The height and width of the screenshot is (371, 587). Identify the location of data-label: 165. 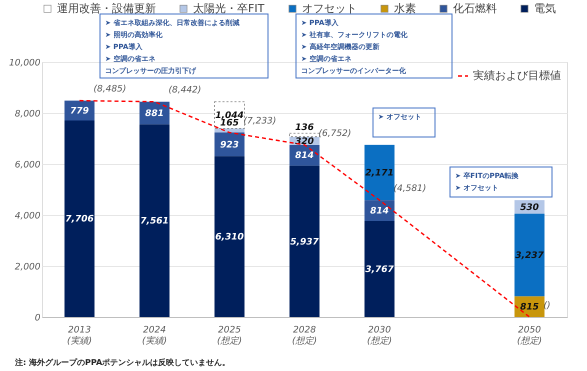
(229, 123).